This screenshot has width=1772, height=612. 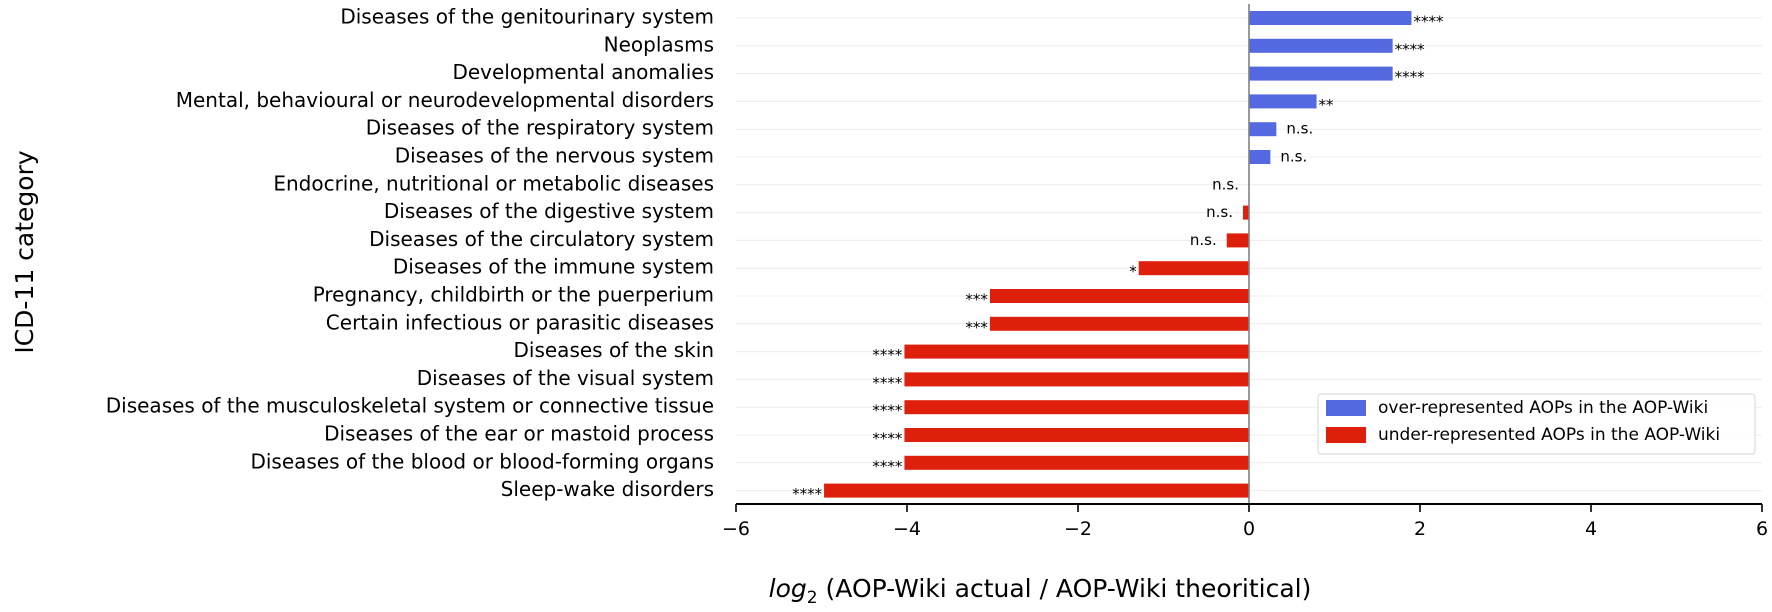 I want to click on x-tick-label: 0, so click(x=1249, y=529).